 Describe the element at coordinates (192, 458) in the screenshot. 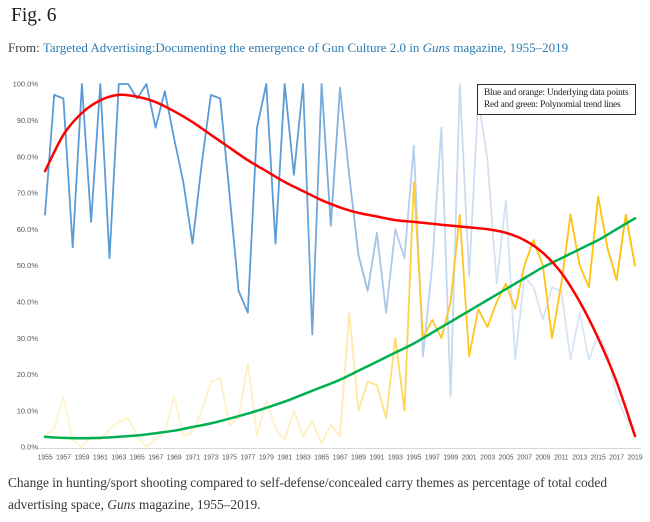

I see `x-tick-label: 1971` at that location.